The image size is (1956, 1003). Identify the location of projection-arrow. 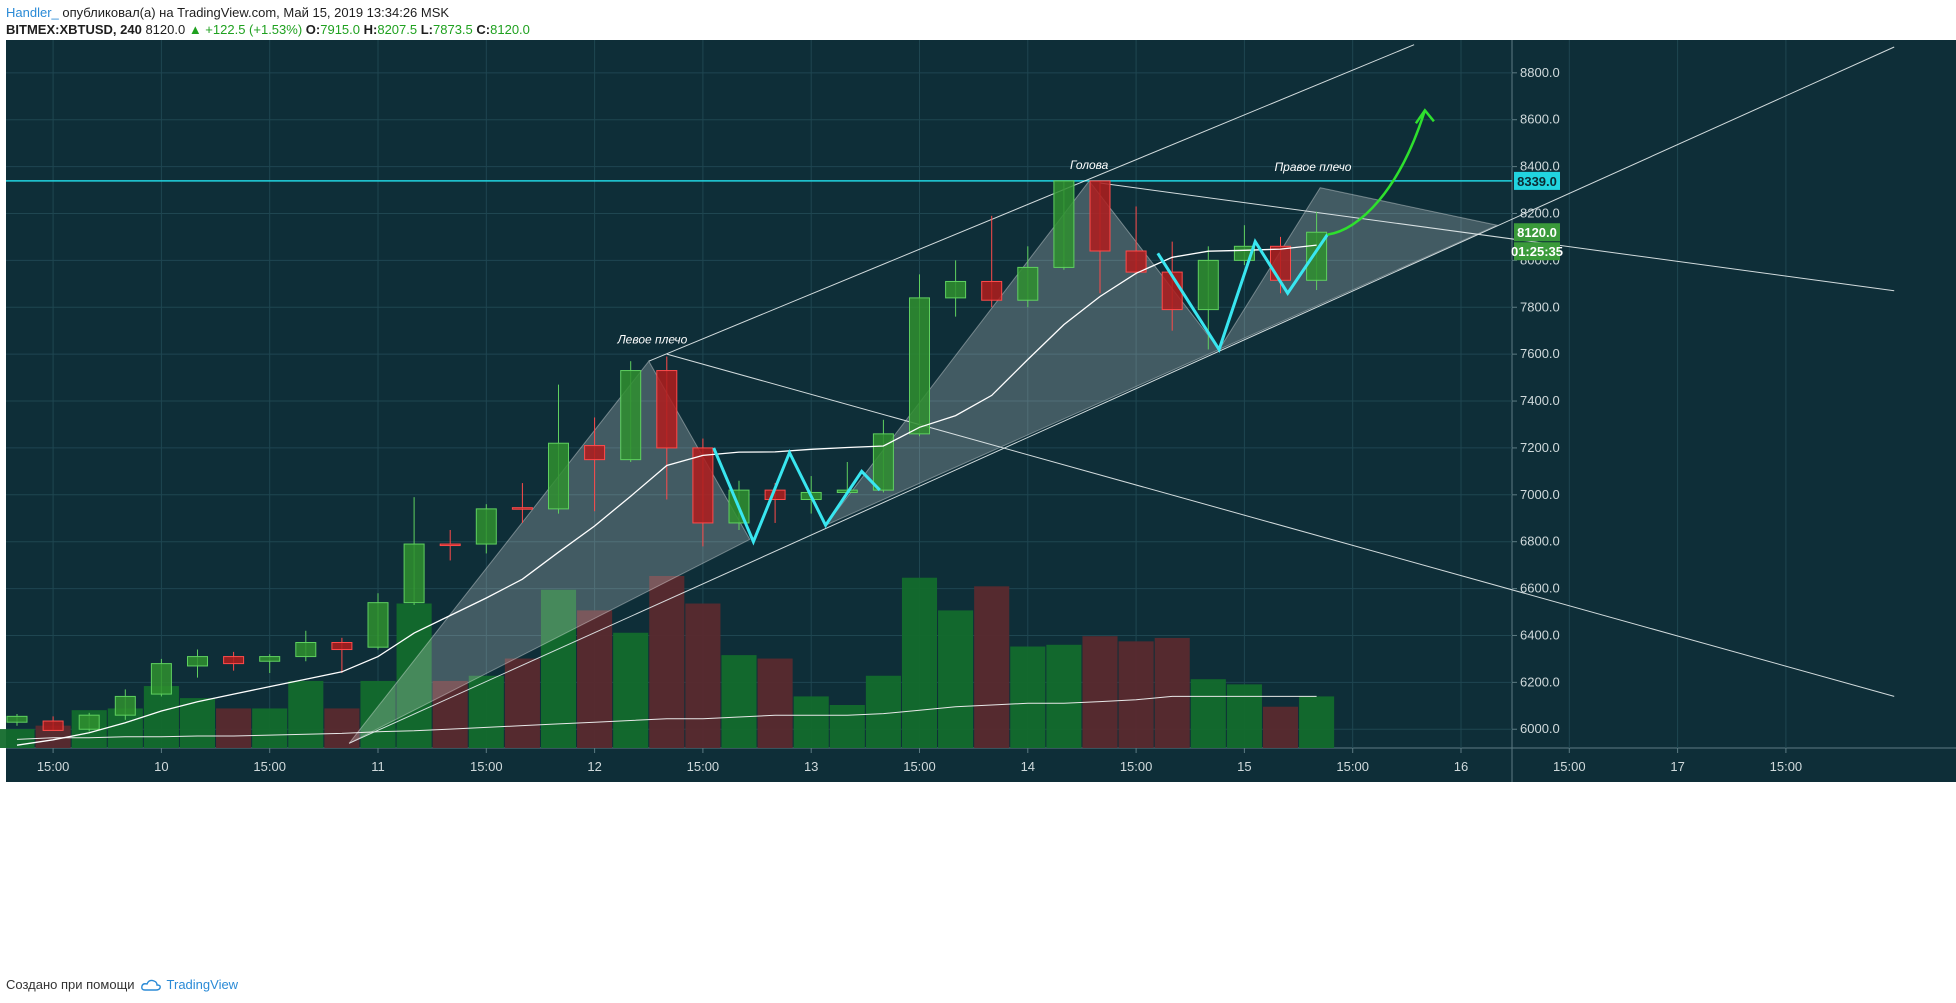
(1377, 172).